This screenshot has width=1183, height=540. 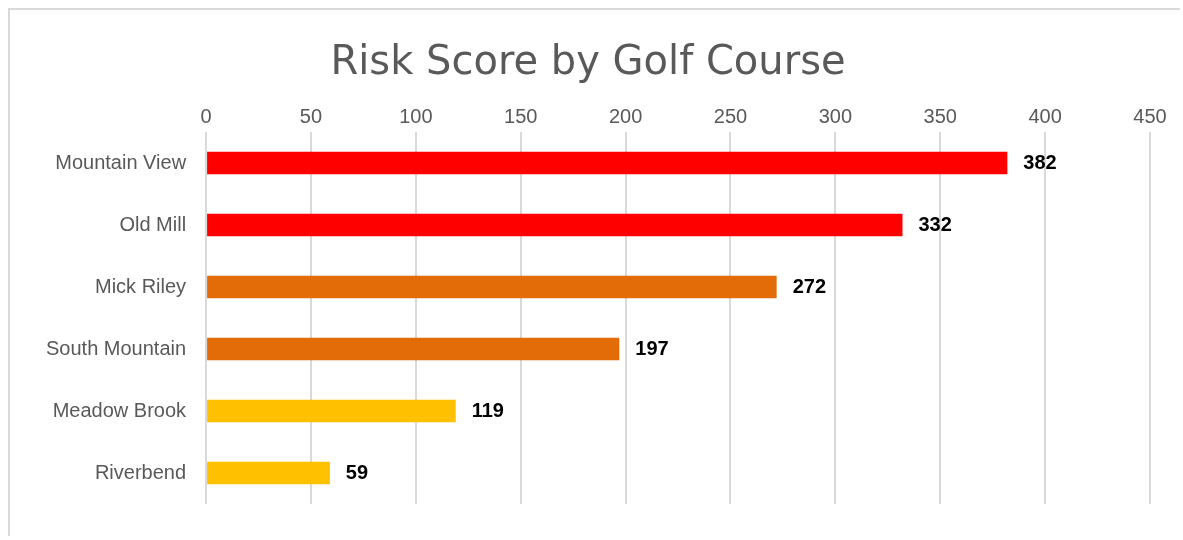 What do you see at coordinates (588, 60) in the screenshot?
I see `chart-title: Risk Score by Golf Course` at bounding box center [588, 60].